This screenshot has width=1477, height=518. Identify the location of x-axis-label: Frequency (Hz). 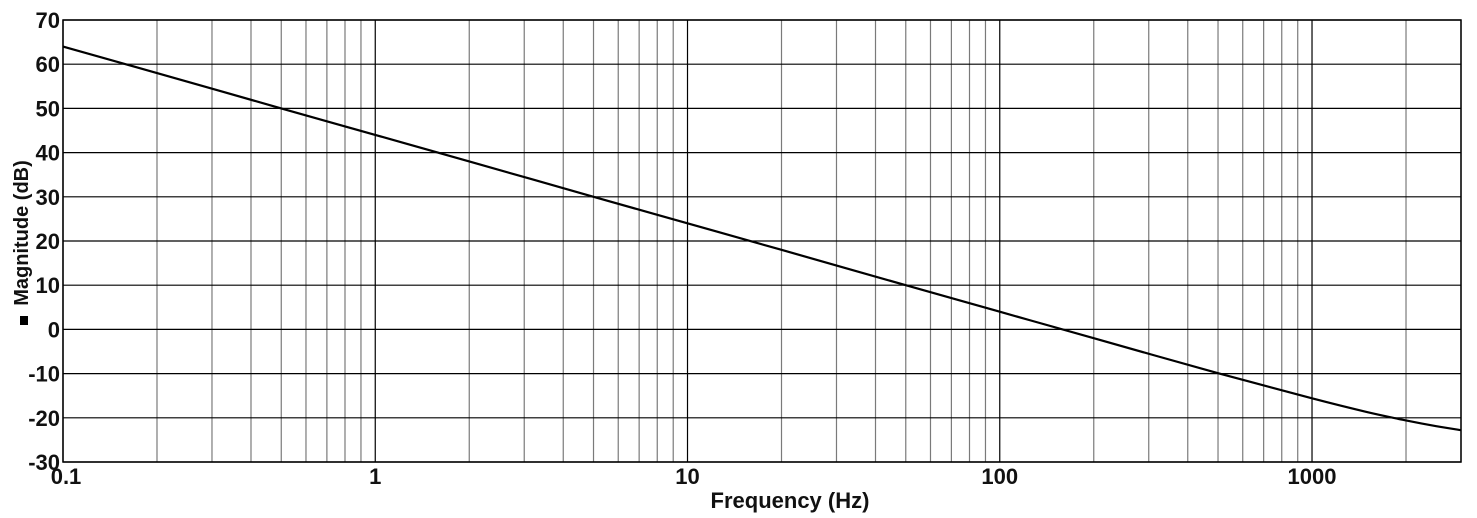
(790, 500).